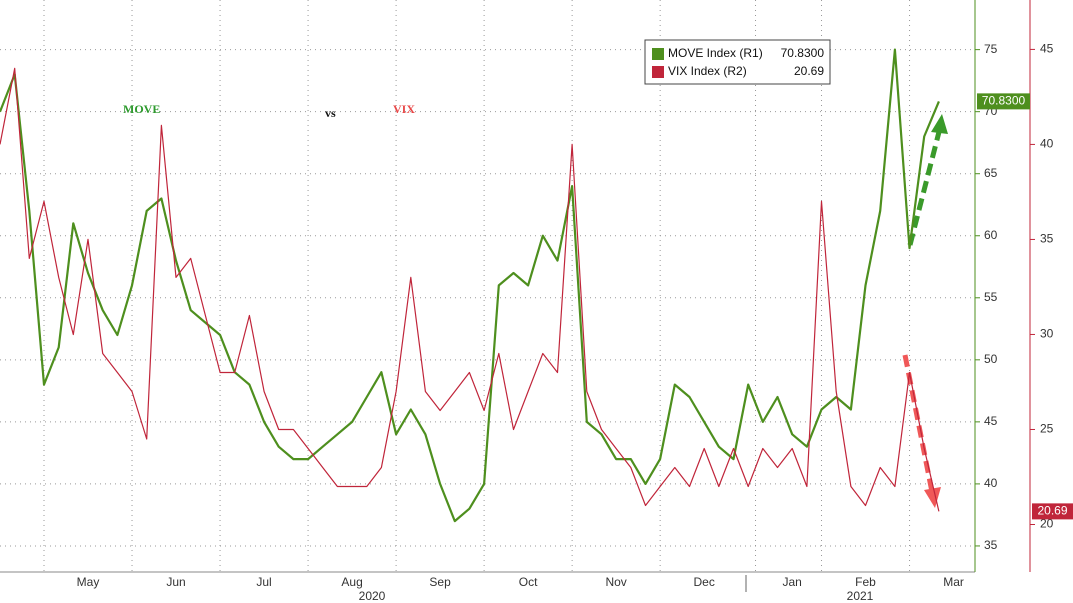  What do you see at coordinates (1047, 239) in the screenshot?
I see `y2-tick-label: 35` at bounding box center [1047, 239].